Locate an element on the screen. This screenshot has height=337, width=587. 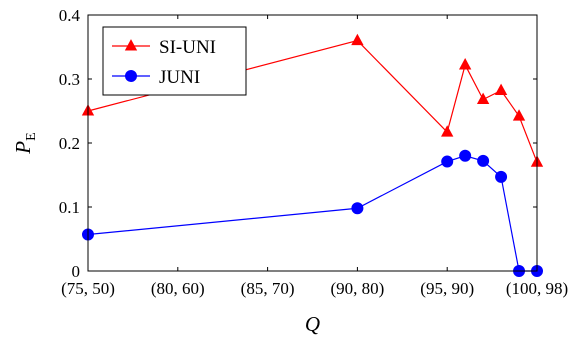
y-tick-label: 0.1 is located at coordinates (69, 207).